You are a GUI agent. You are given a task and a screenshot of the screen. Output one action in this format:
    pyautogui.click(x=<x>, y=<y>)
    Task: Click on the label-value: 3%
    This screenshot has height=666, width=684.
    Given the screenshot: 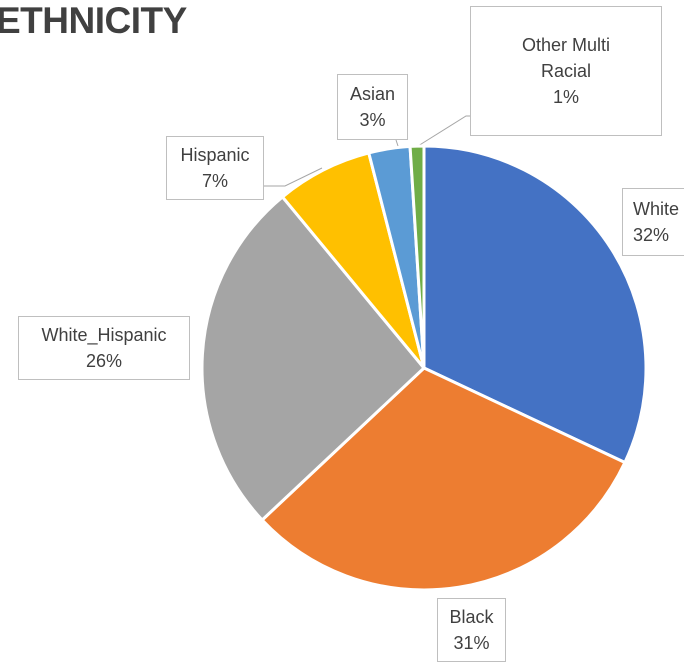 What is the action you would take?
    pyautogui.click(x=372, y=120)
    